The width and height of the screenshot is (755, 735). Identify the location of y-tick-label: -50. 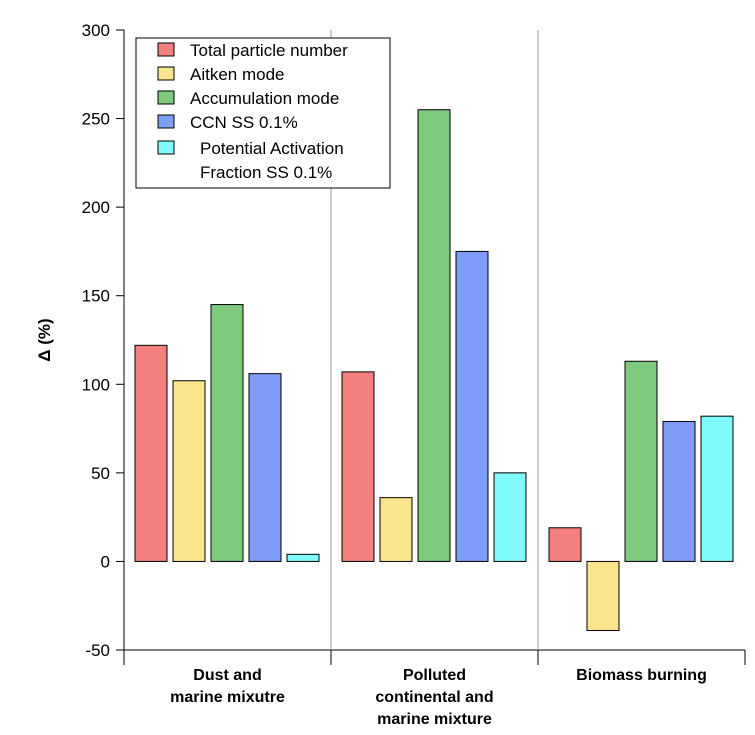
(97, 650).